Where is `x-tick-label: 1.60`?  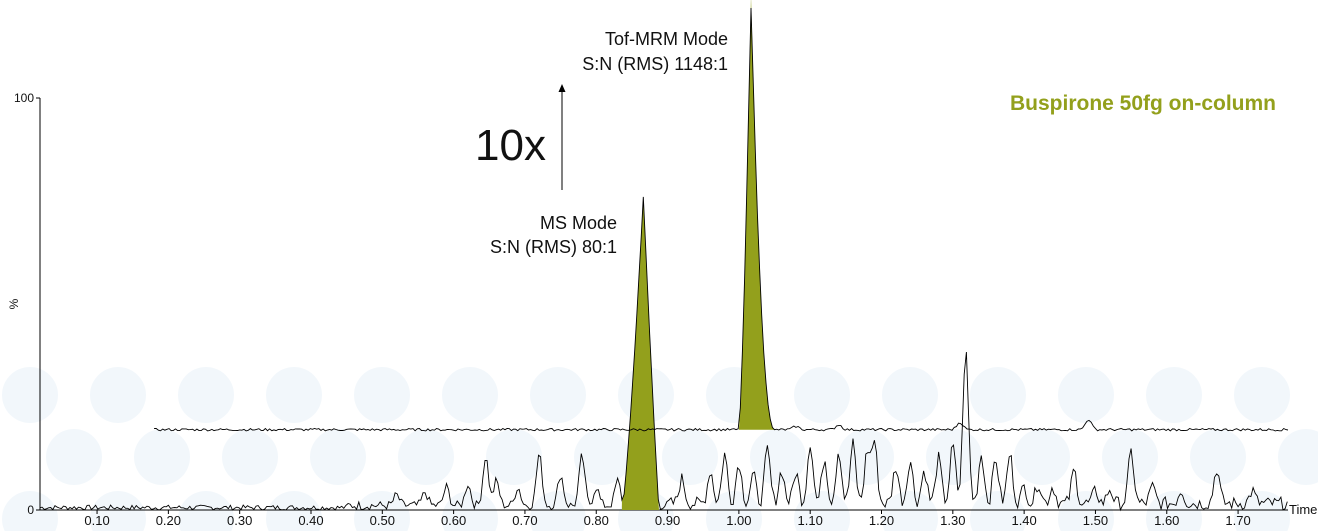
x-tick-label: 1.60 is located at coordinates (1166, 520).